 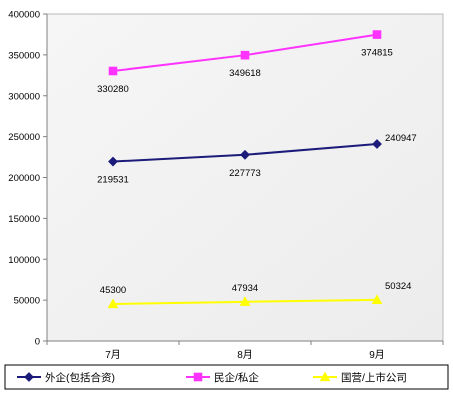 What do you see at coordinates (24, 178) in the screenshot?
I see `y-tick-label: 200000` at bounding box center [24, 178].